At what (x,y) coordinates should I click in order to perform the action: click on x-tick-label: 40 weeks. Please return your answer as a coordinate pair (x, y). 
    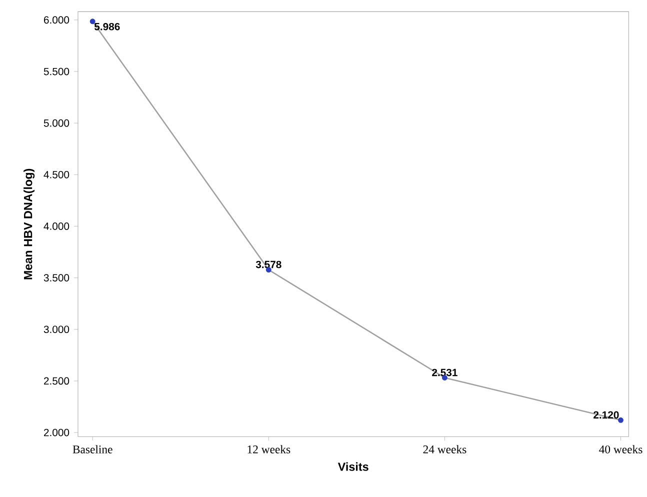
    Looking at the image, I should click on (620, 449).